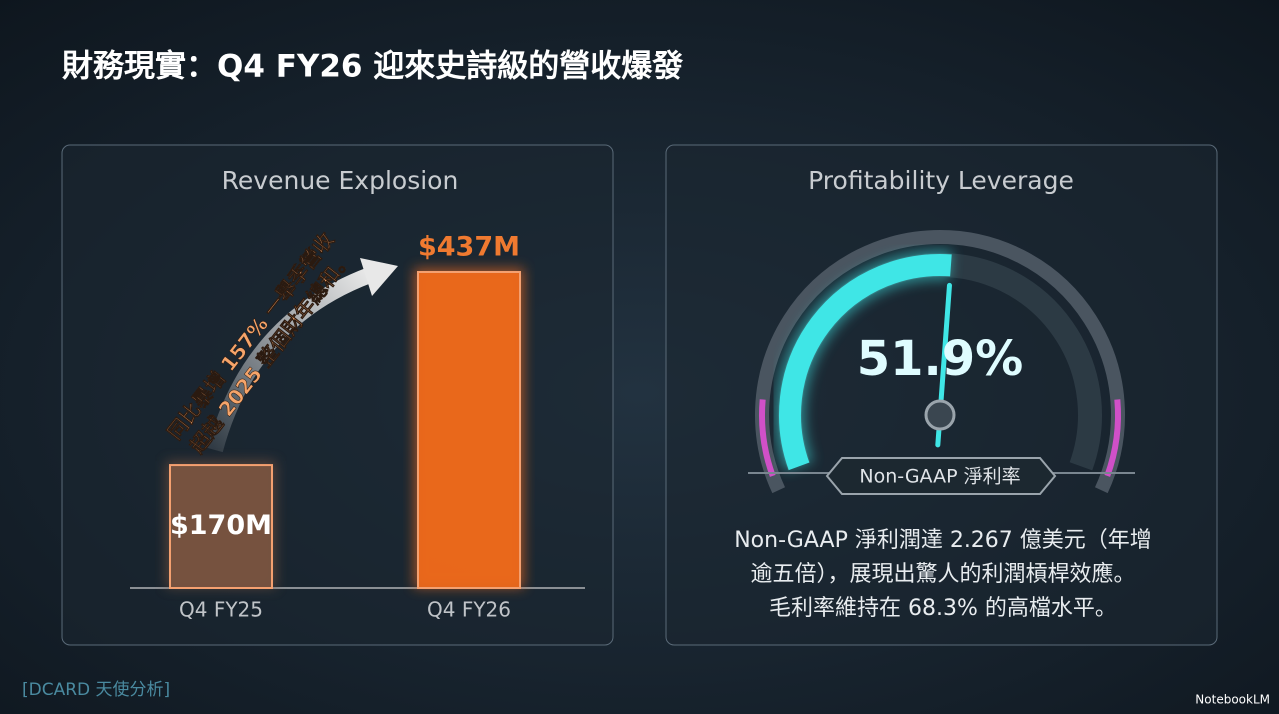  I want to click on gauge-hub, so click(940, 415).